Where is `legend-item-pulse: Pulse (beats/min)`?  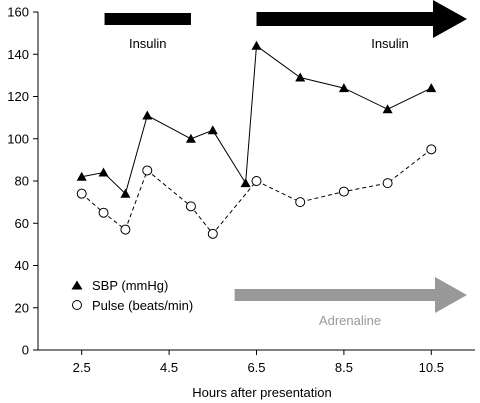
legend-item-pulse: Pulse (beats/min) is located at coordinates (132, 305).